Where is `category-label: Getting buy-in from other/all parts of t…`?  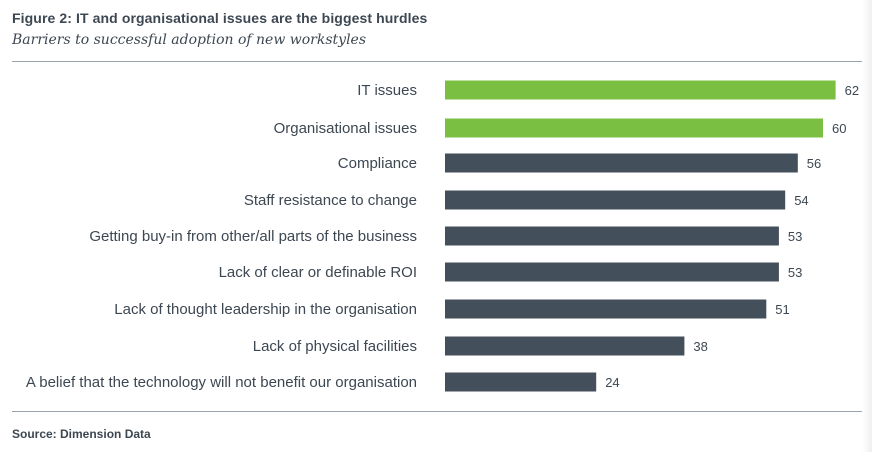 category-label: Getting buy-in from other/all parts of t… is located at coordinates (253, 236).